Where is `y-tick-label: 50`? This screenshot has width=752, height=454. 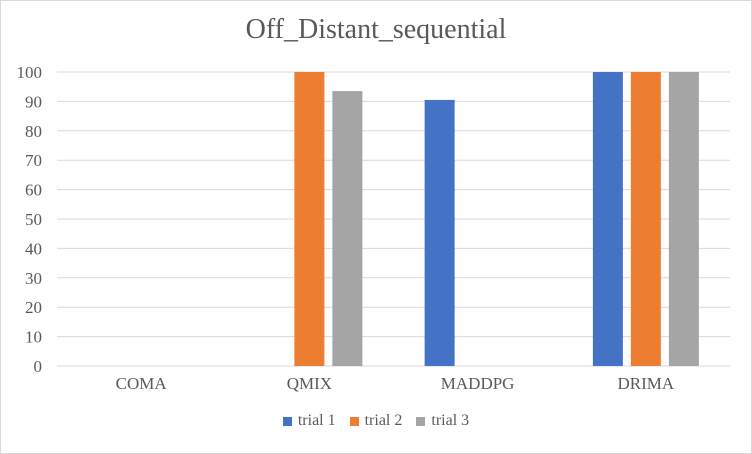 y-tick-label: 50 is located at coordinates (33, 219).